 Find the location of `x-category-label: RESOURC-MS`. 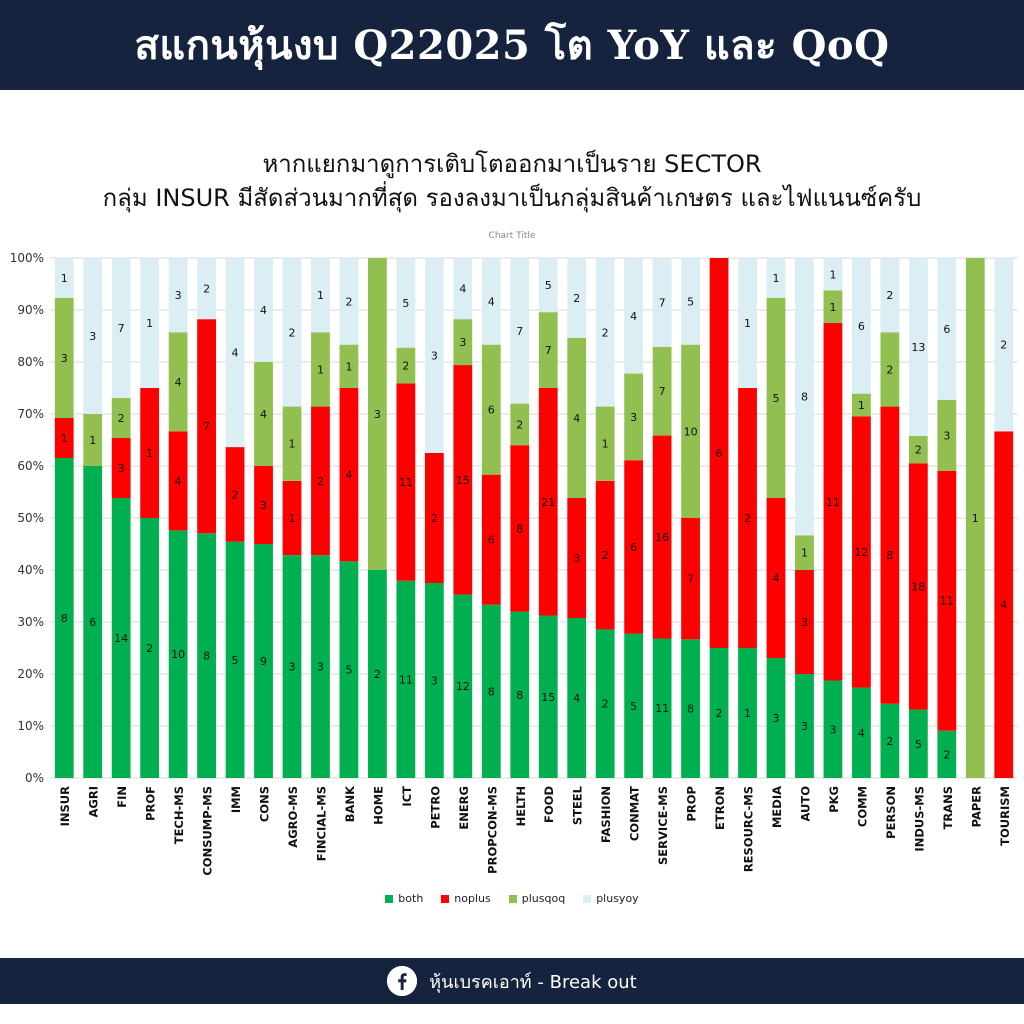

x-category-label: RESOURC-MS is located at coordinates (749, 829).